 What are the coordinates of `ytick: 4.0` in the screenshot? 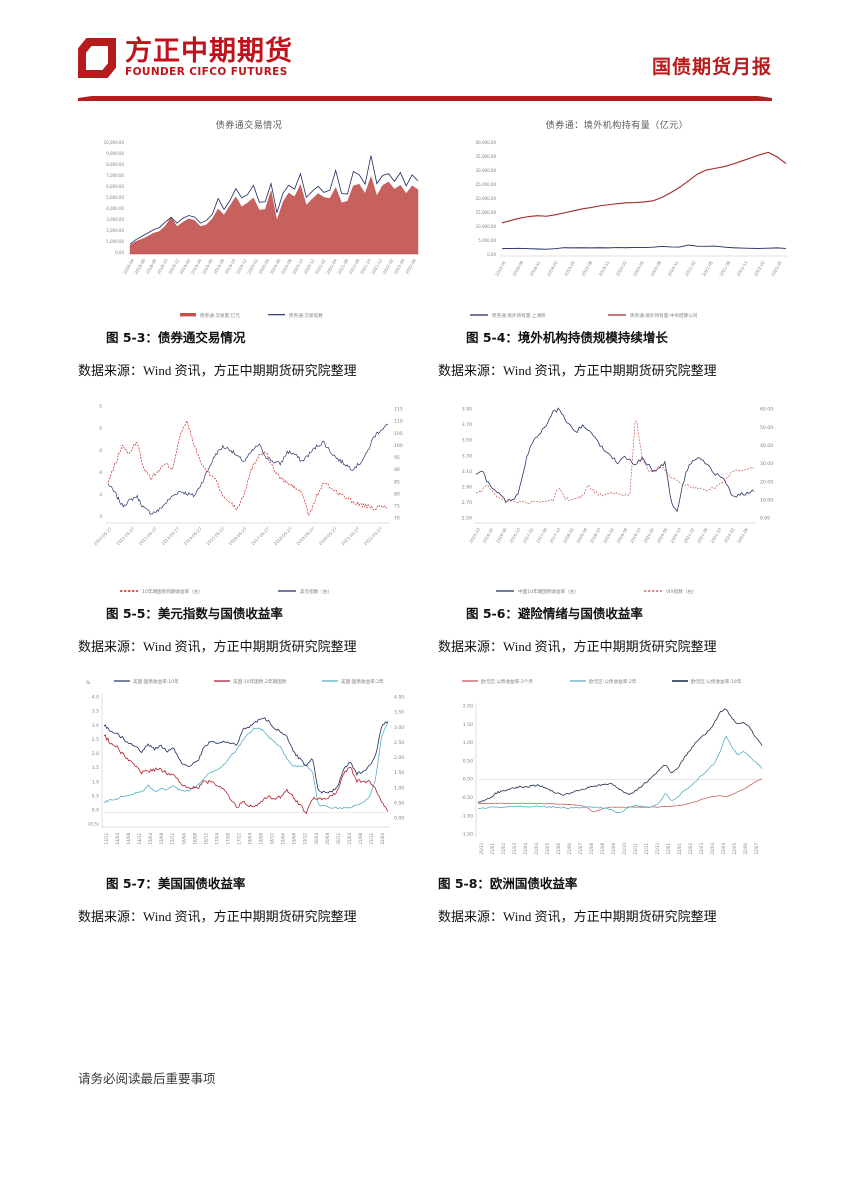 It's located at (95, 698).